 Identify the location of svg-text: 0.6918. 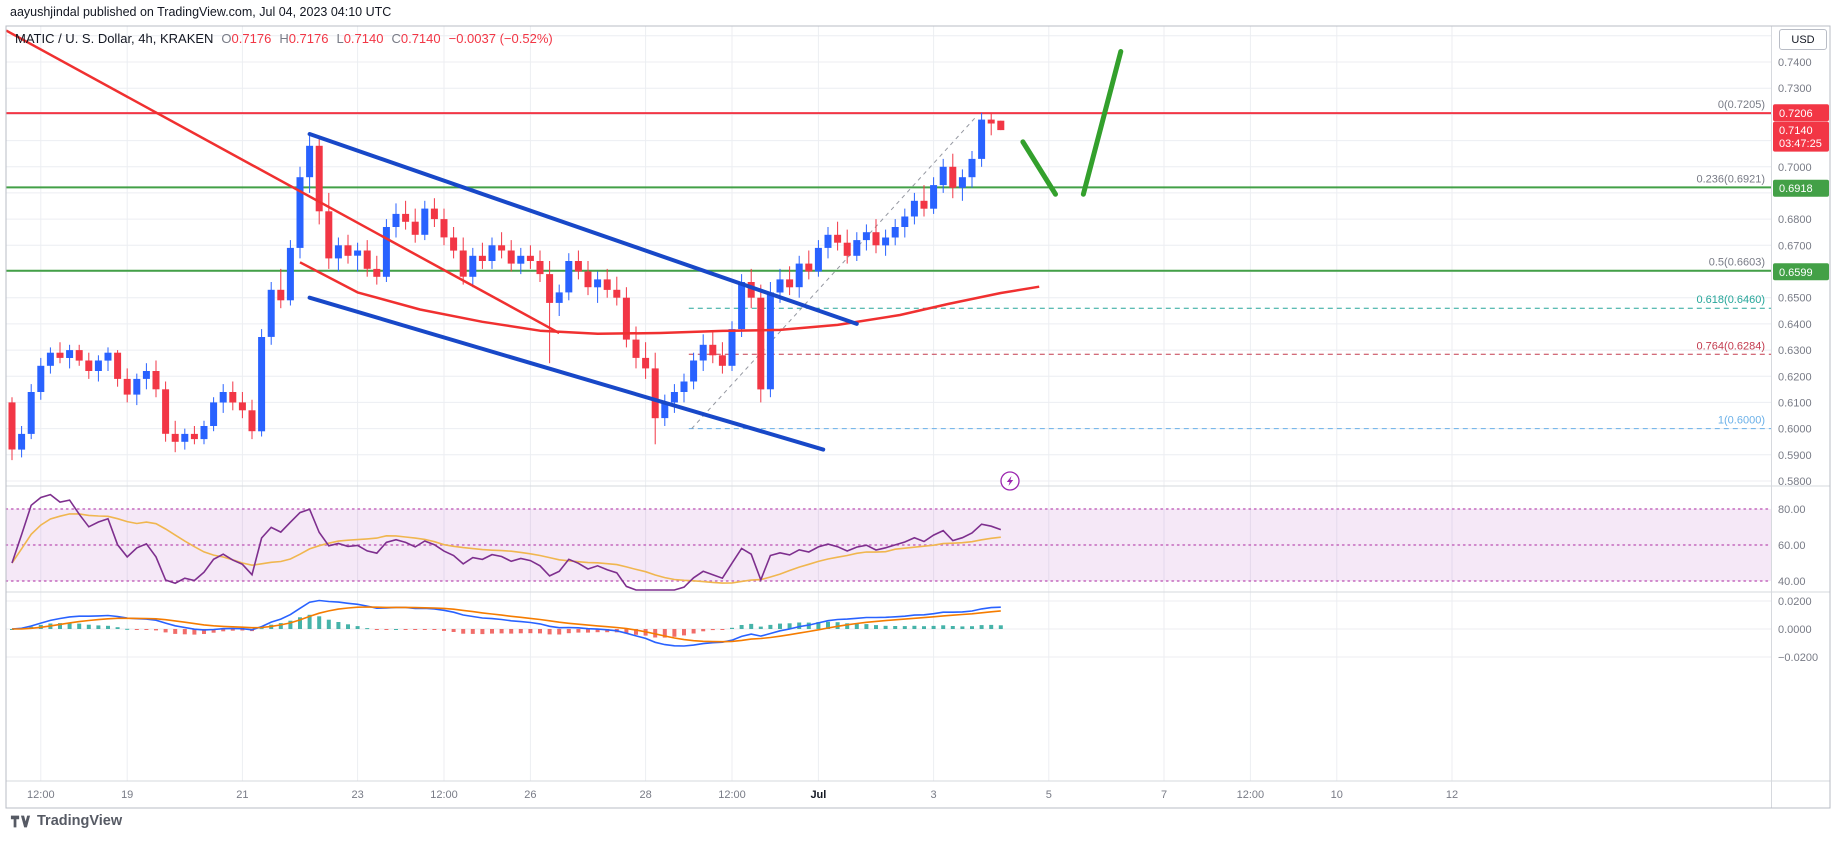
(1796, 189).